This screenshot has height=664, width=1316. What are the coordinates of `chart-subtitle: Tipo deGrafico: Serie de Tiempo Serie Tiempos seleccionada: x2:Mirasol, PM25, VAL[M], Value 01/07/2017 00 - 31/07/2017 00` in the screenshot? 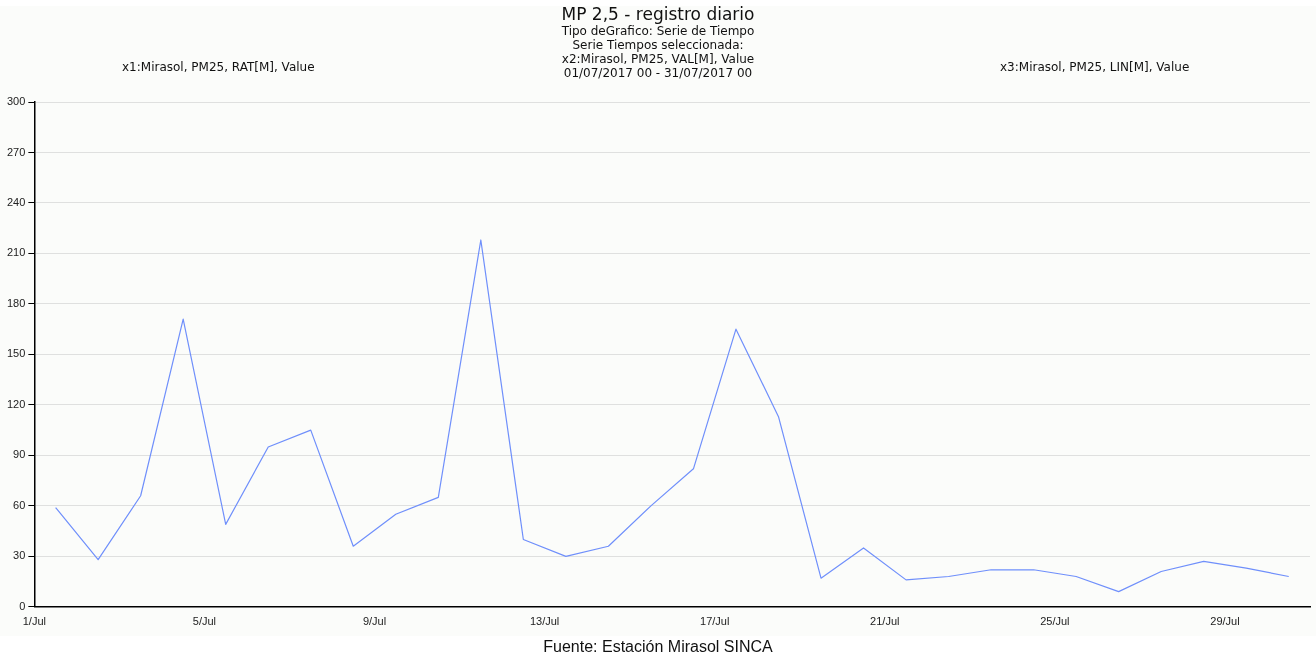 It's located at (658, 52).